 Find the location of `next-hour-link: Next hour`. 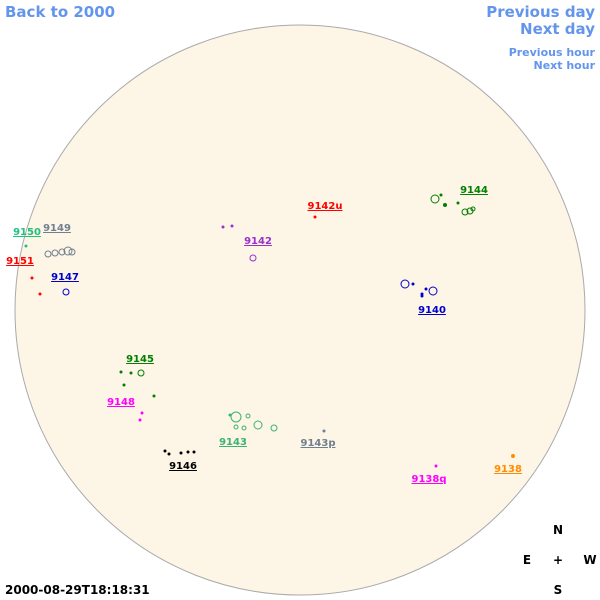

next-hour-link: Next hour is located at coordinates (565, 65).